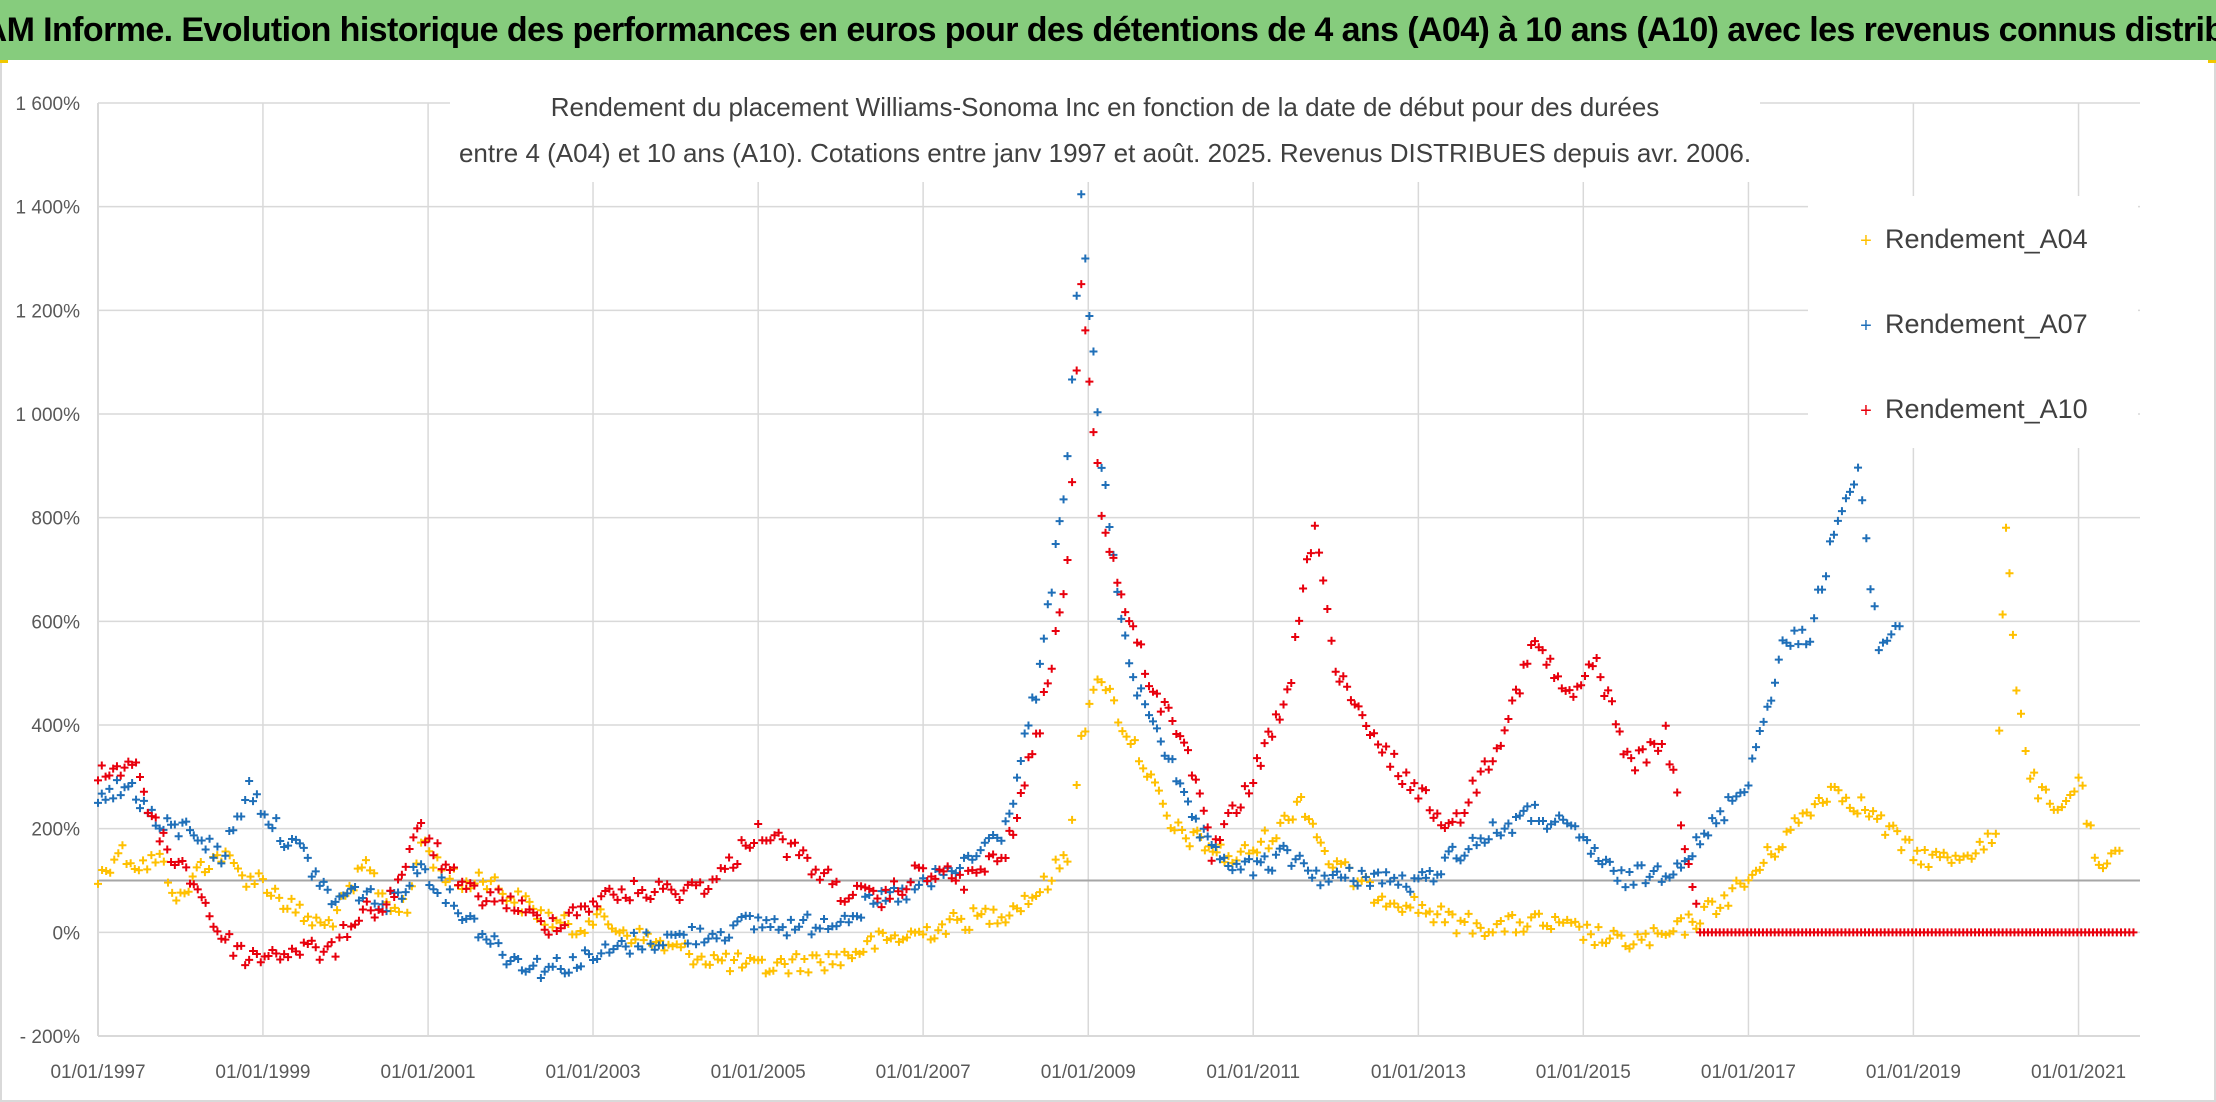 The width and height of the screenshot is (2216, 1102). I want to click on legend-marker-a04: +, so click(1866, 241).